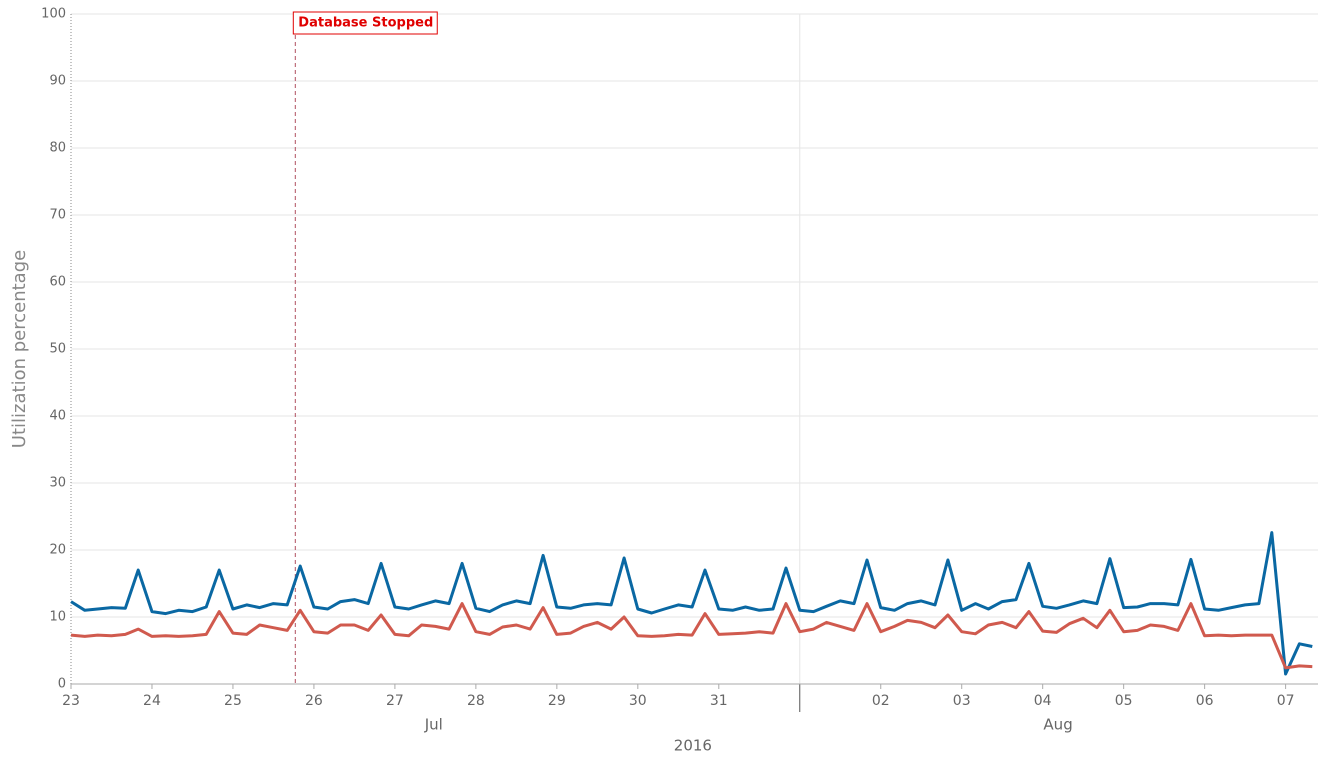 This screenshot has width=1324, height=762. What do you see at coordinates (233, 701) in the screenshot?
I see `x-tick-label: 25` at bounding box center [233, 701].